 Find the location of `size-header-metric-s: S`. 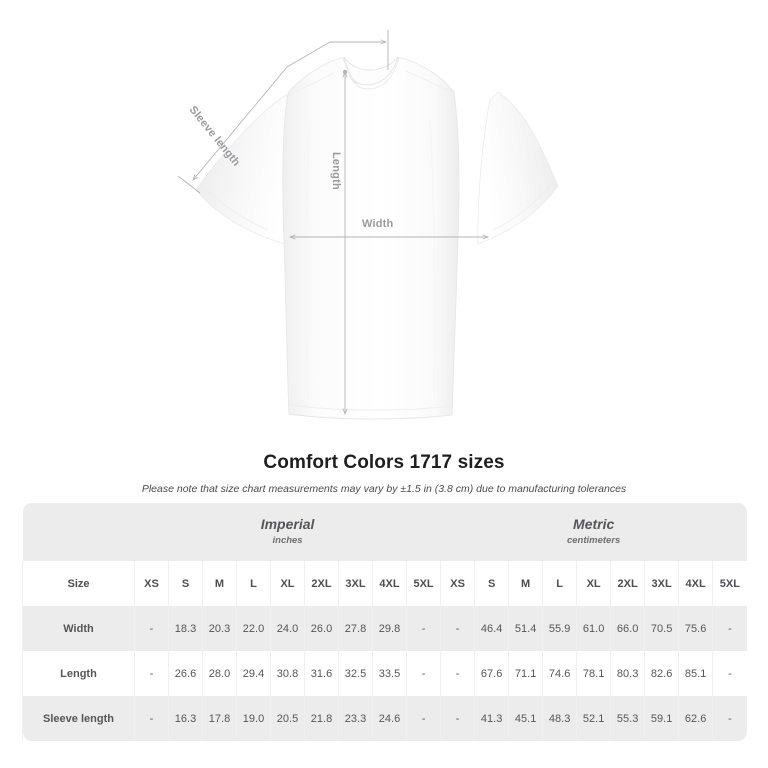

size-header-metric-s: S is located at coordinates (491, 583).